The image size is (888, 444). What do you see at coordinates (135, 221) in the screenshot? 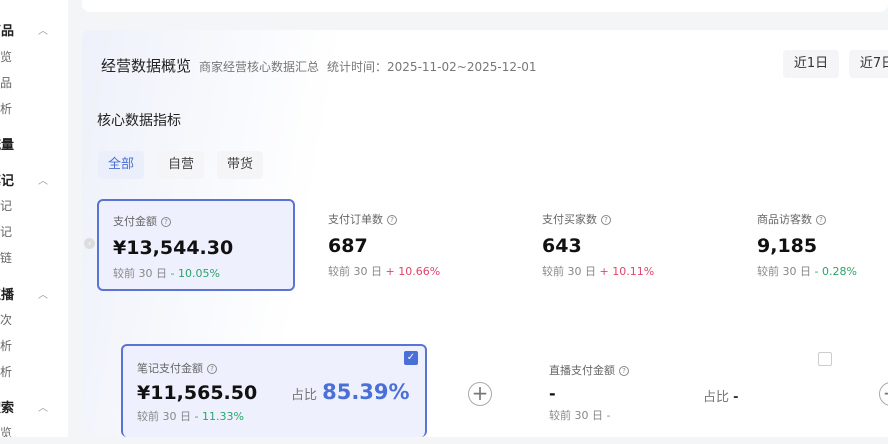
I see `metric-label: 支付金额` at bounding box center [135, 221].